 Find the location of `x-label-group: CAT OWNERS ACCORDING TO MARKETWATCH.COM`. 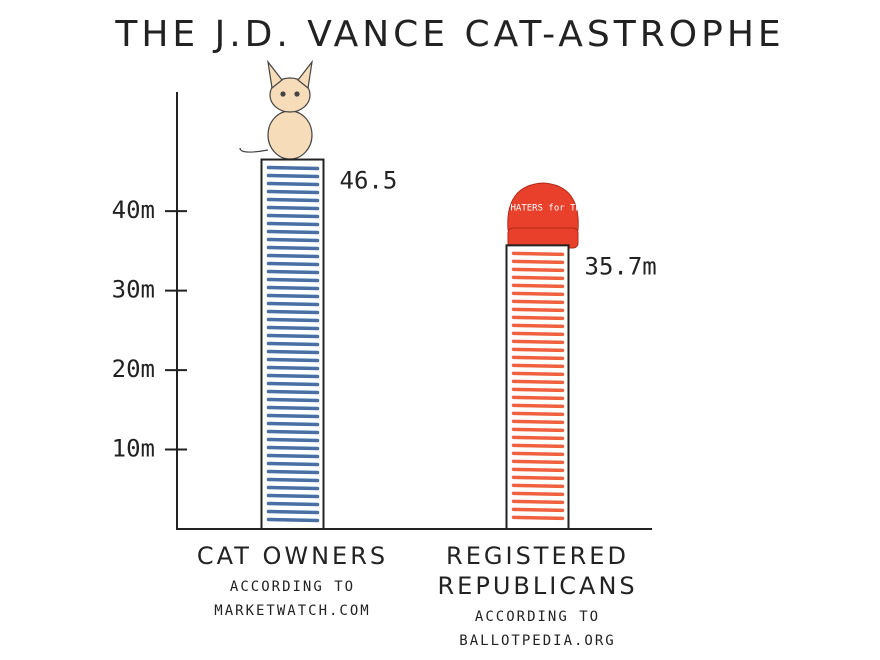

x-label-group: CAT OWNERS ACCORDING TO MARKETWATCH.COM is located at coordinates (293, 582).